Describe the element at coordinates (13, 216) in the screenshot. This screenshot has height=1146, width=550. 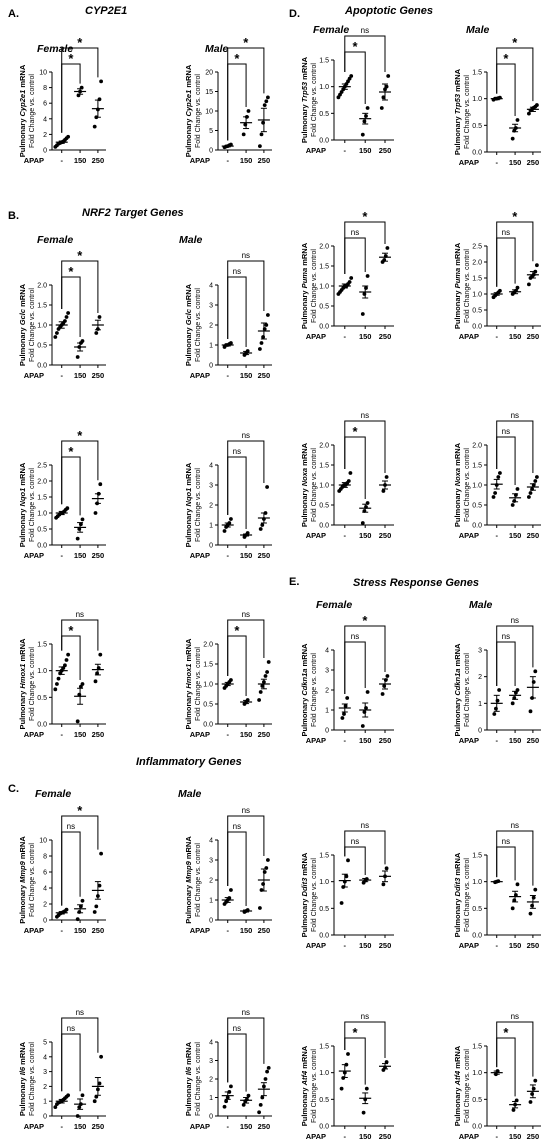
I see `section-b-letter: B.` at that location.